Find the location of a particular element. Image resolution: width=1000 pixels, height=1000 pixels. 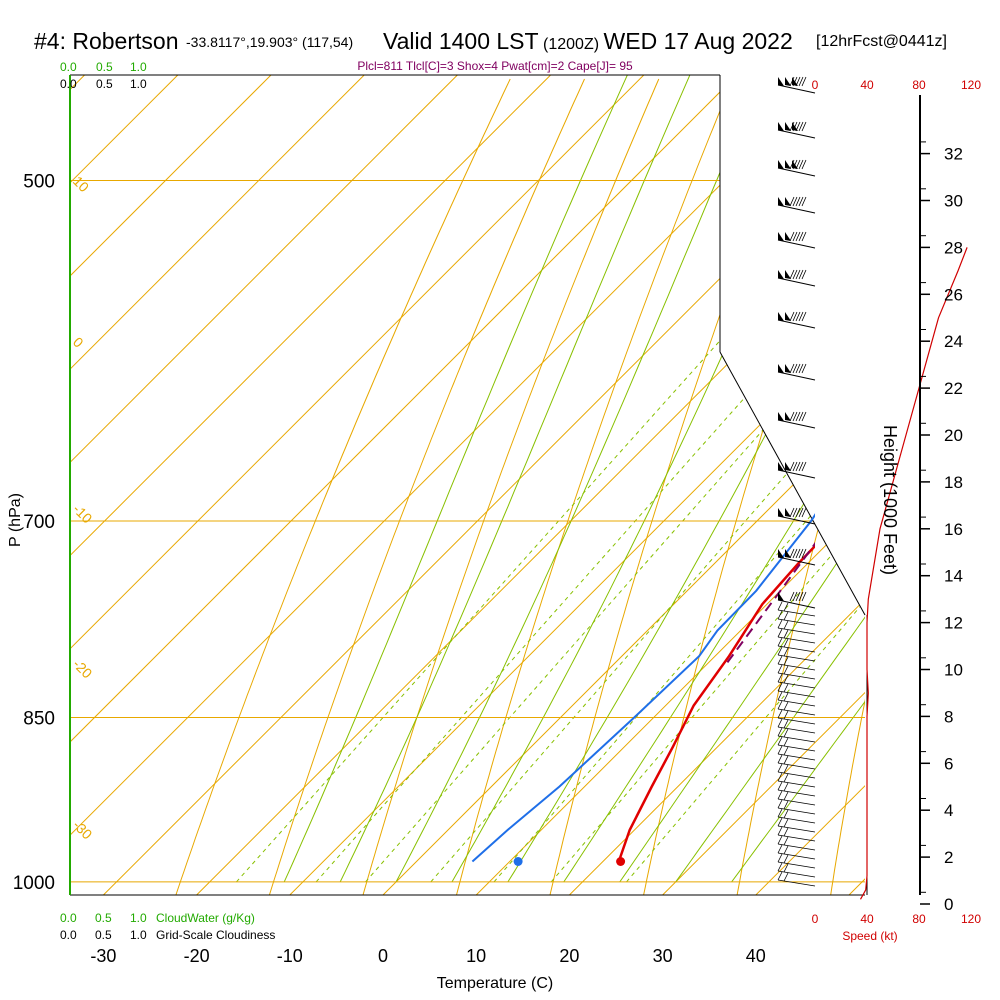

surface-temperature-marker is located at coordinates (621, 861).